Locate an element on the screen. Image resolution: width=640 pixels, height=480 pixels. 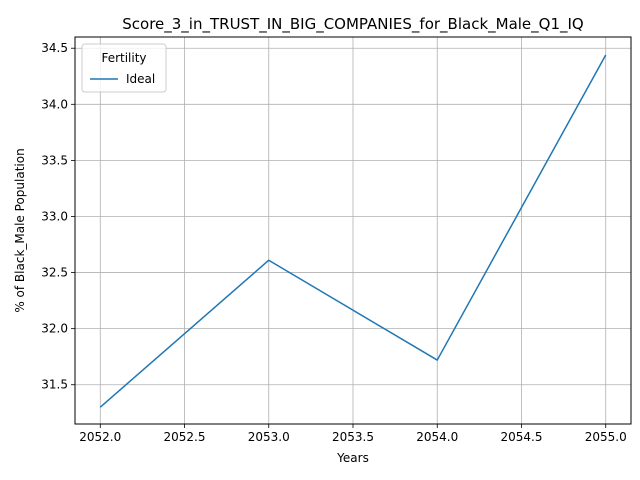
x-tick-label: 2054.0 is located at coordinates (437, 437).